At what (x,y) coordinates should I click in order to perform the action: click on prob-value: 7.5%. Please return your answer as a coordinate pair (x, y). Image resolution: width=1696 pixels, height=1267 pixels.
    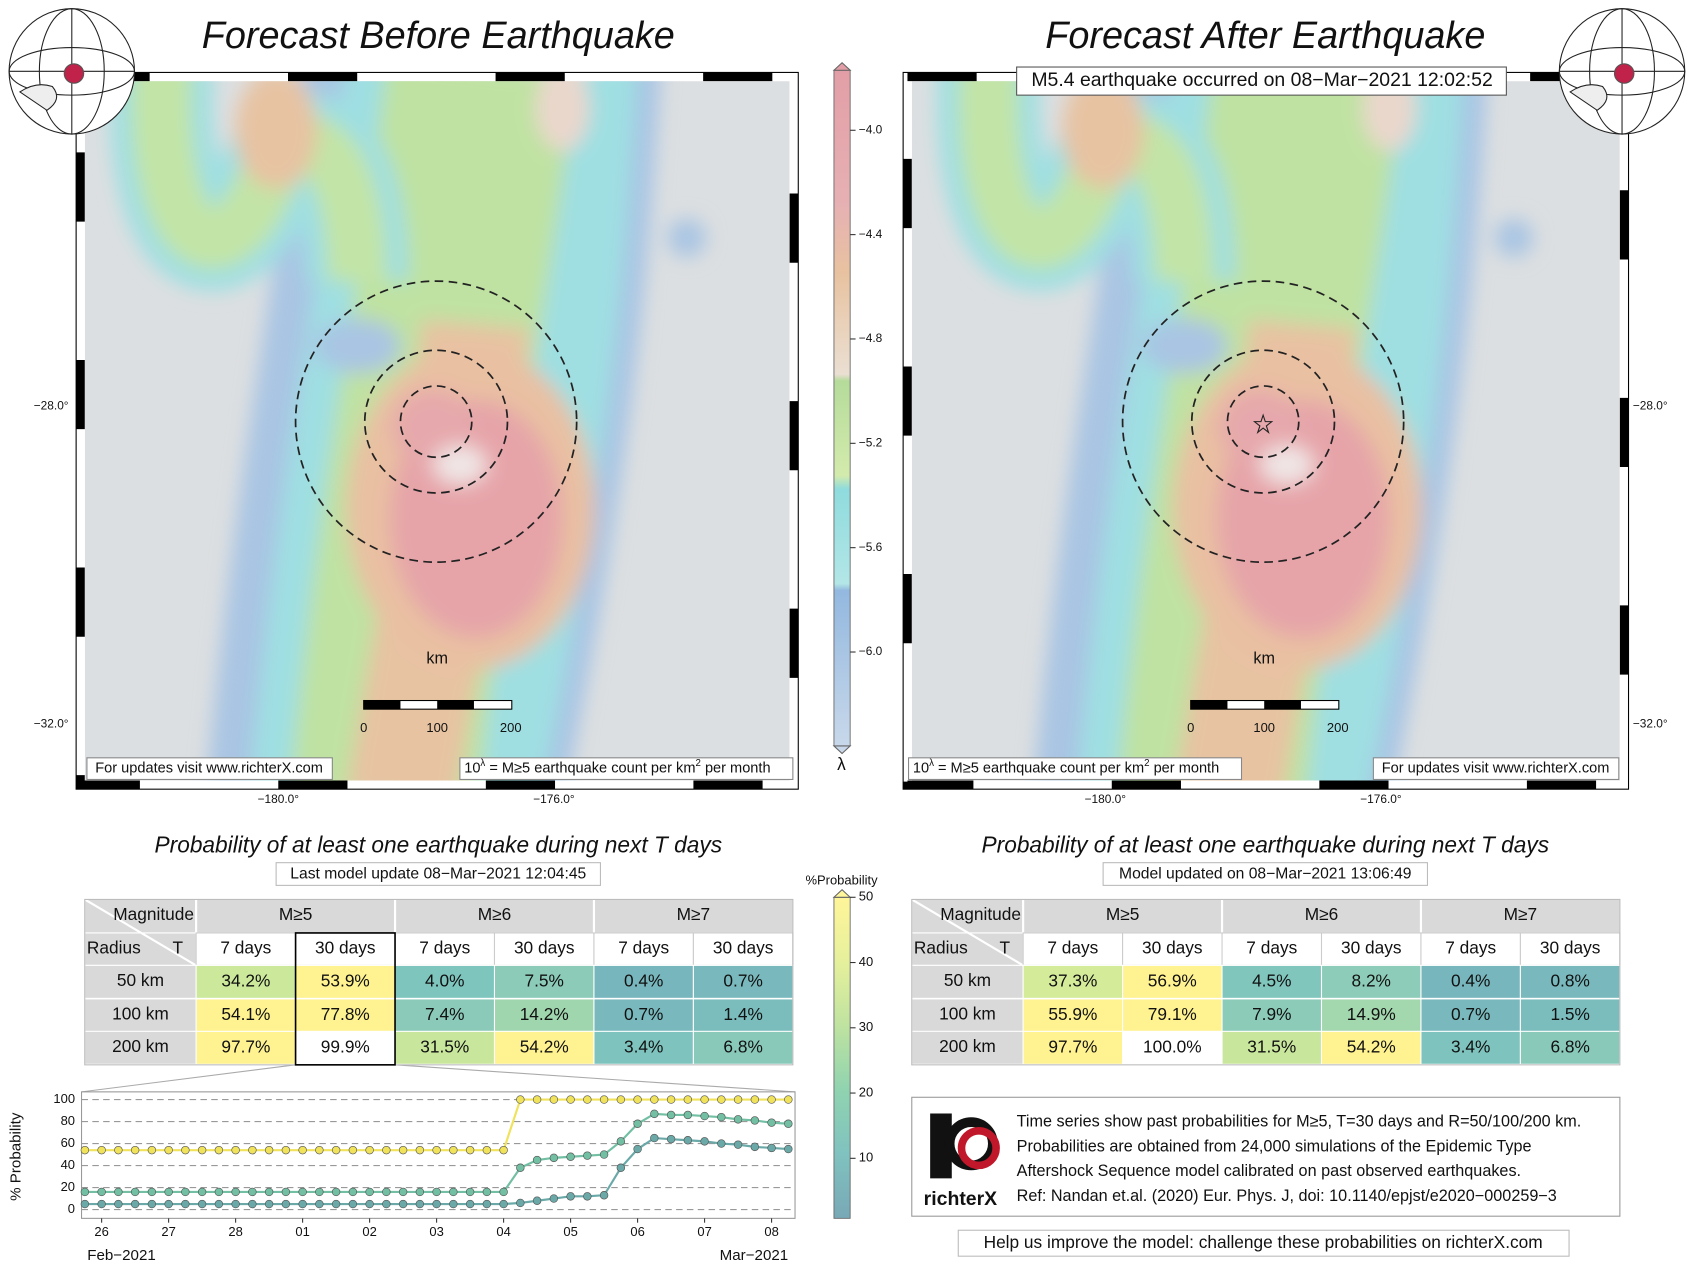
    Looking at the image, I should click on (544, 981).